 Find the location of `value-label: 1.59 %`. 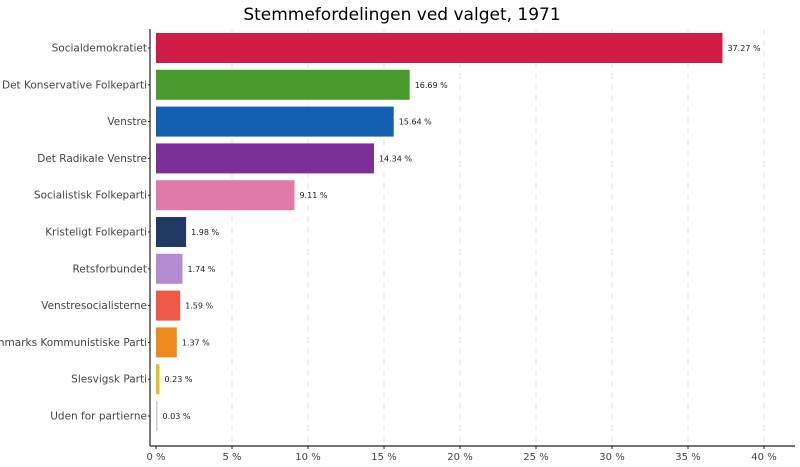

value-label: 1.59 % is located at coordinates (199, 306).